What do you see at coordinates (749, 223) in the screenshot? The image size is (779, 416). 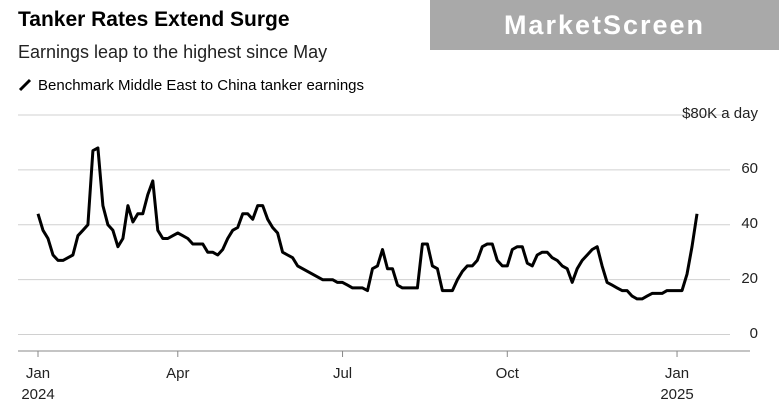 I see `y-tick-label: 40` at bounding box center [749, 223].